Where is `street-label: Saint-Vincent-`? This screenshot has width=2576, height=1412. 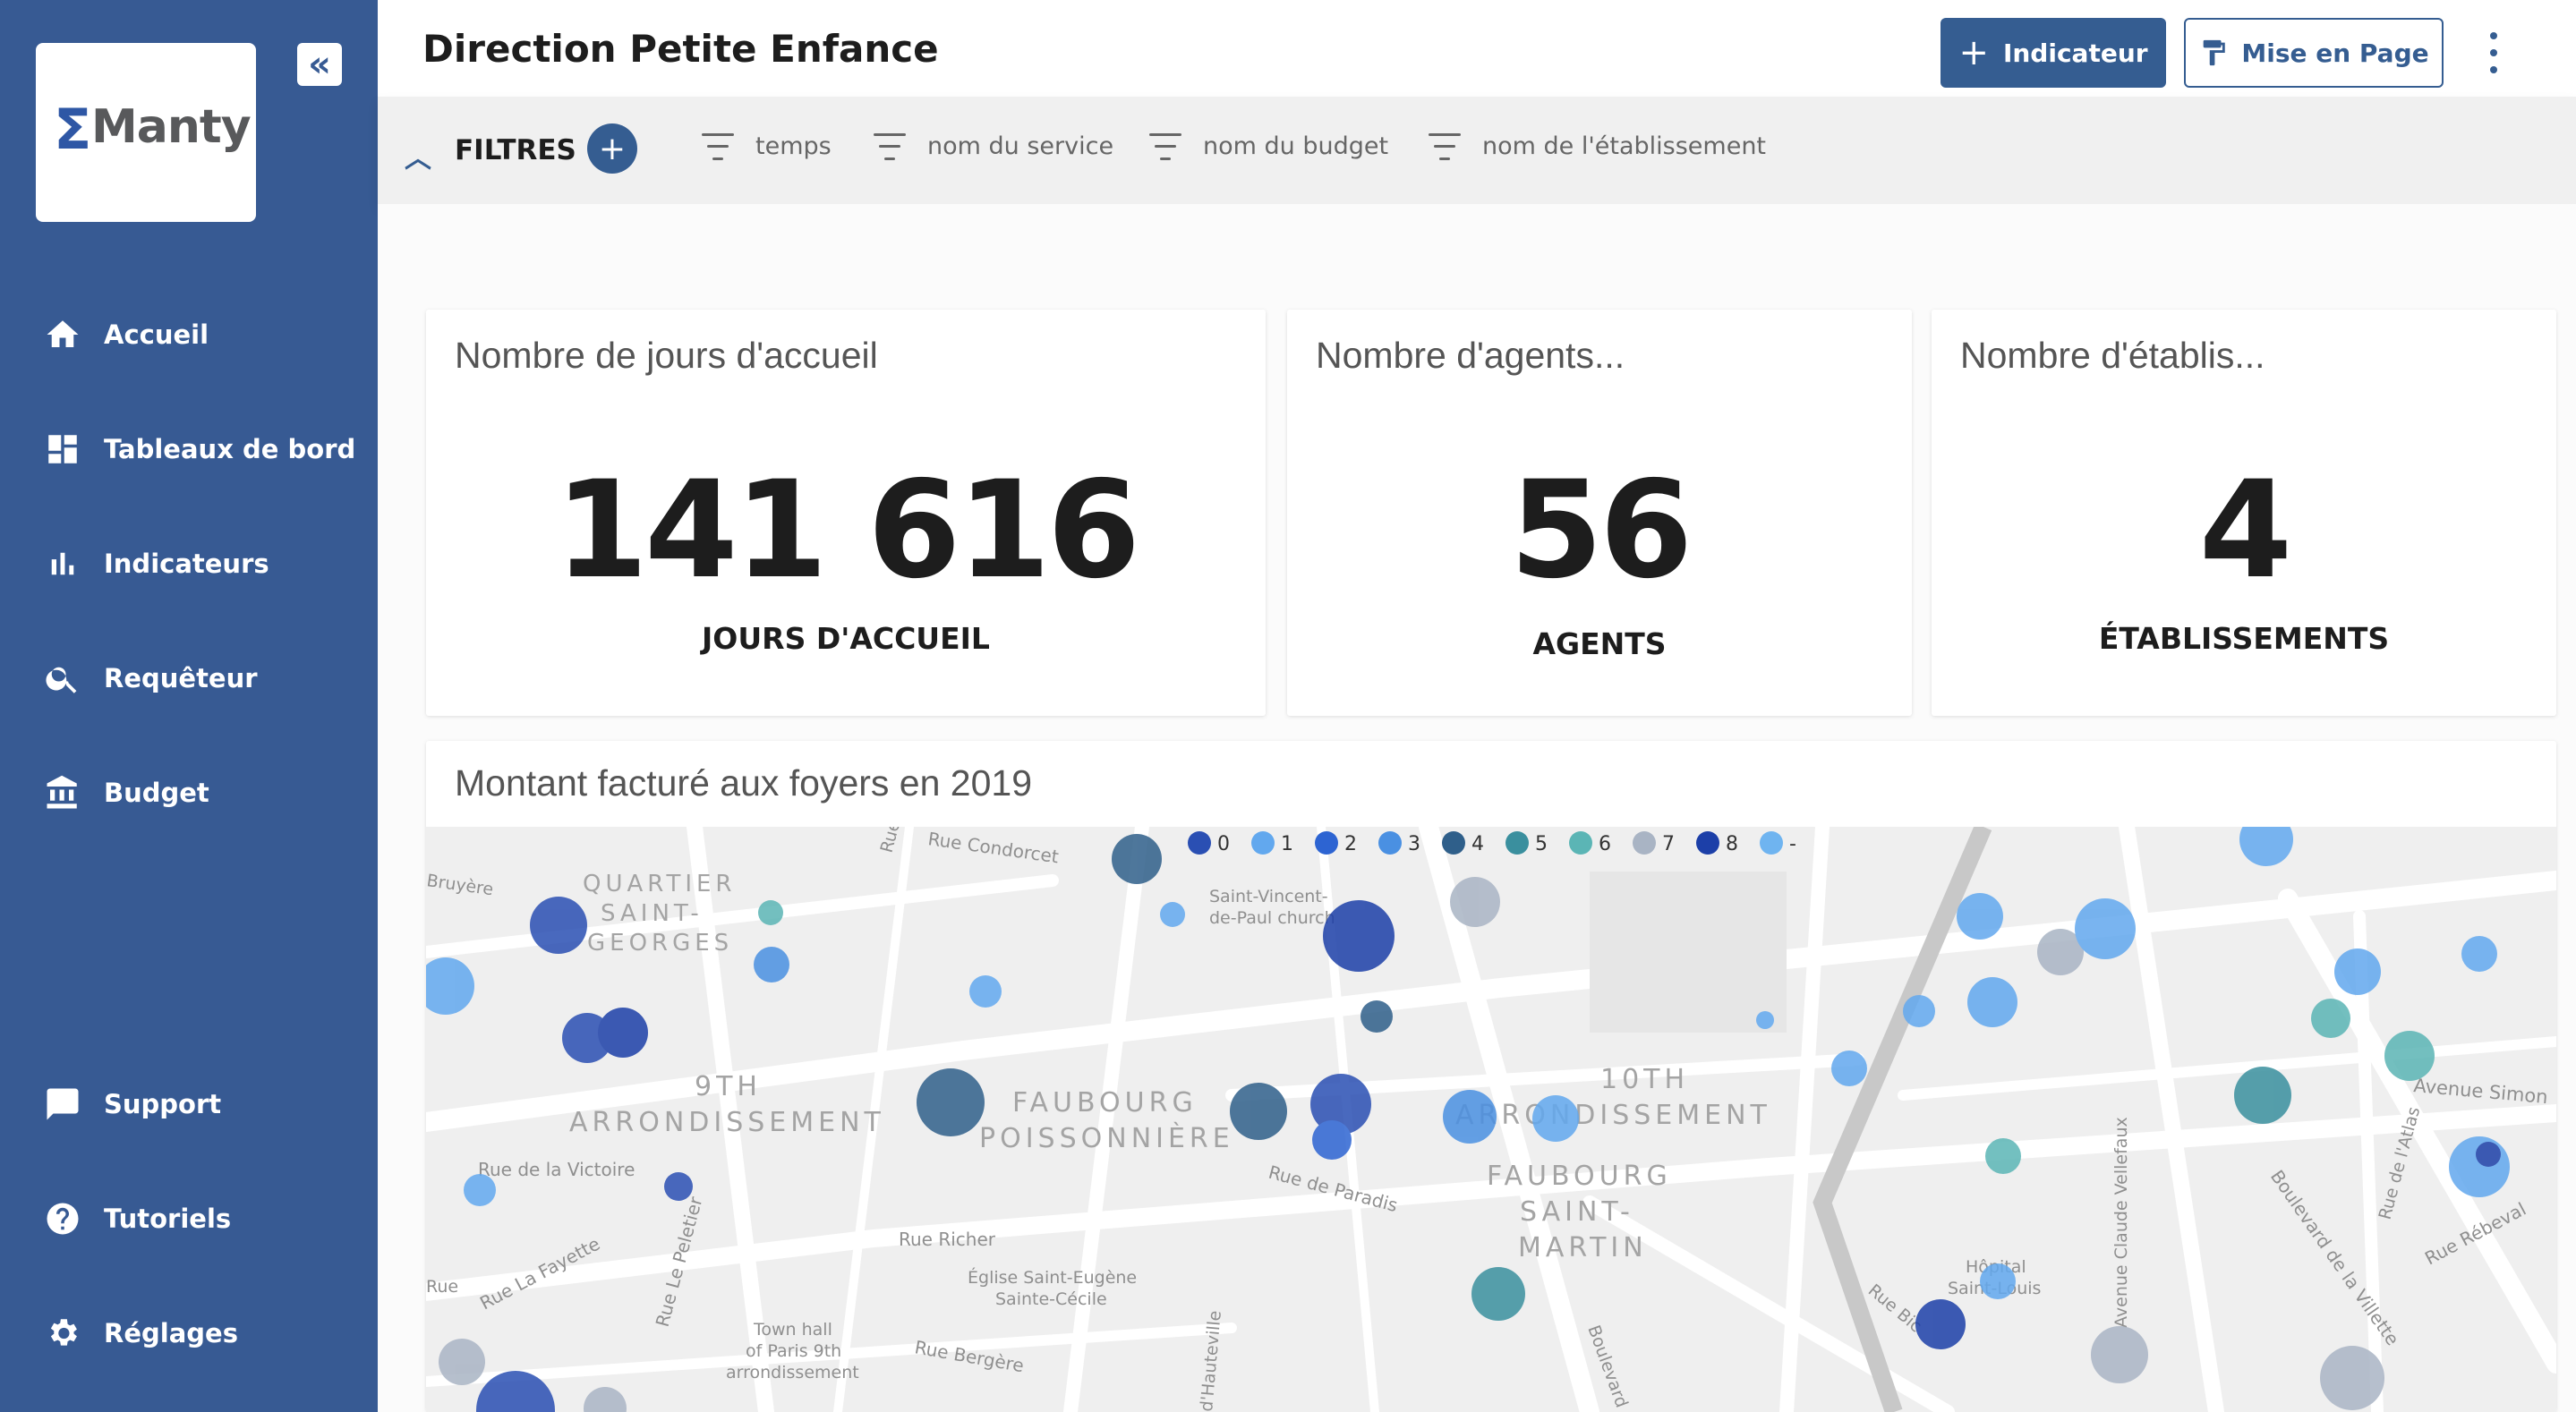 street-label: Saint-Vincent- is located at coordinates (1268, 897).